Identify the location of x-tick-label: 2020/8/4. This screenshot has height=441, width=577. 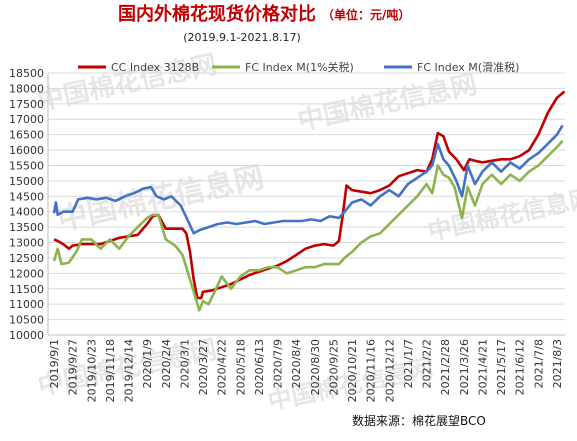
(296, 363).